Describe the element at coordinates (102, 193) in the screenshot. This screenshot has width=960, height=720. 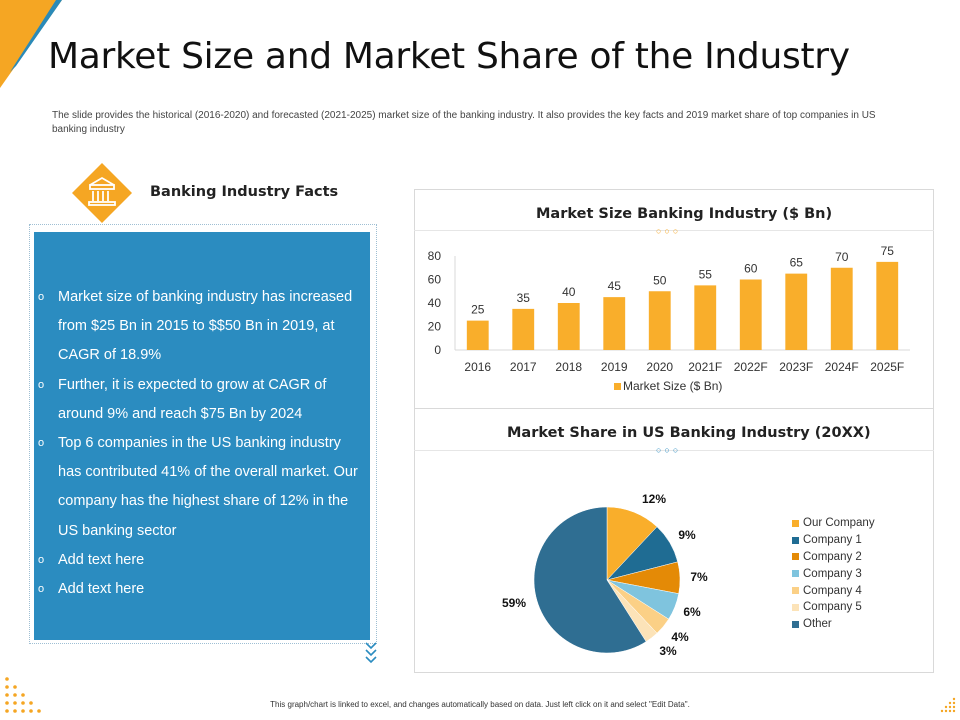
I see `bank-icon` at that location.